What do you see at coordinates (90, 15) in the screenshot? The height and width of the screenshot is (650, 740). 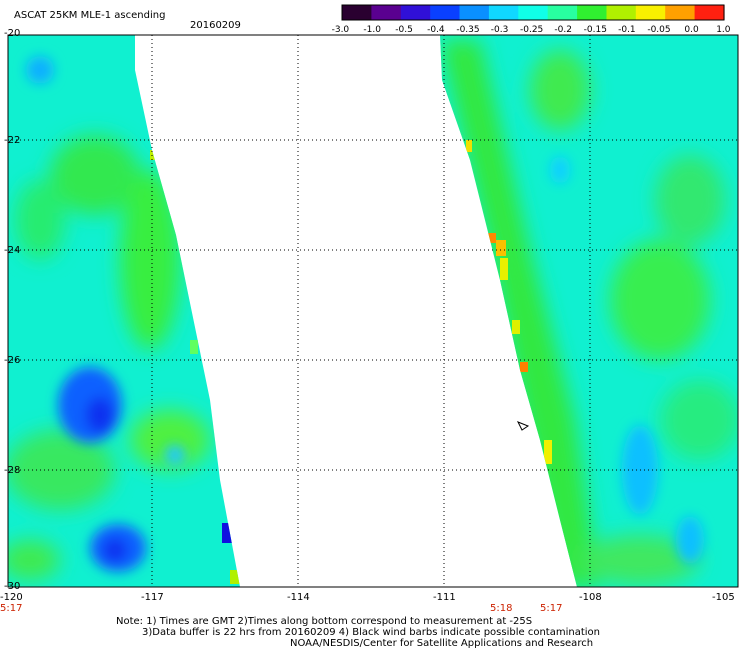 I see `chart-title: ASCAT 25KM MLE-1 ascending` at bounding box center [90, 15].